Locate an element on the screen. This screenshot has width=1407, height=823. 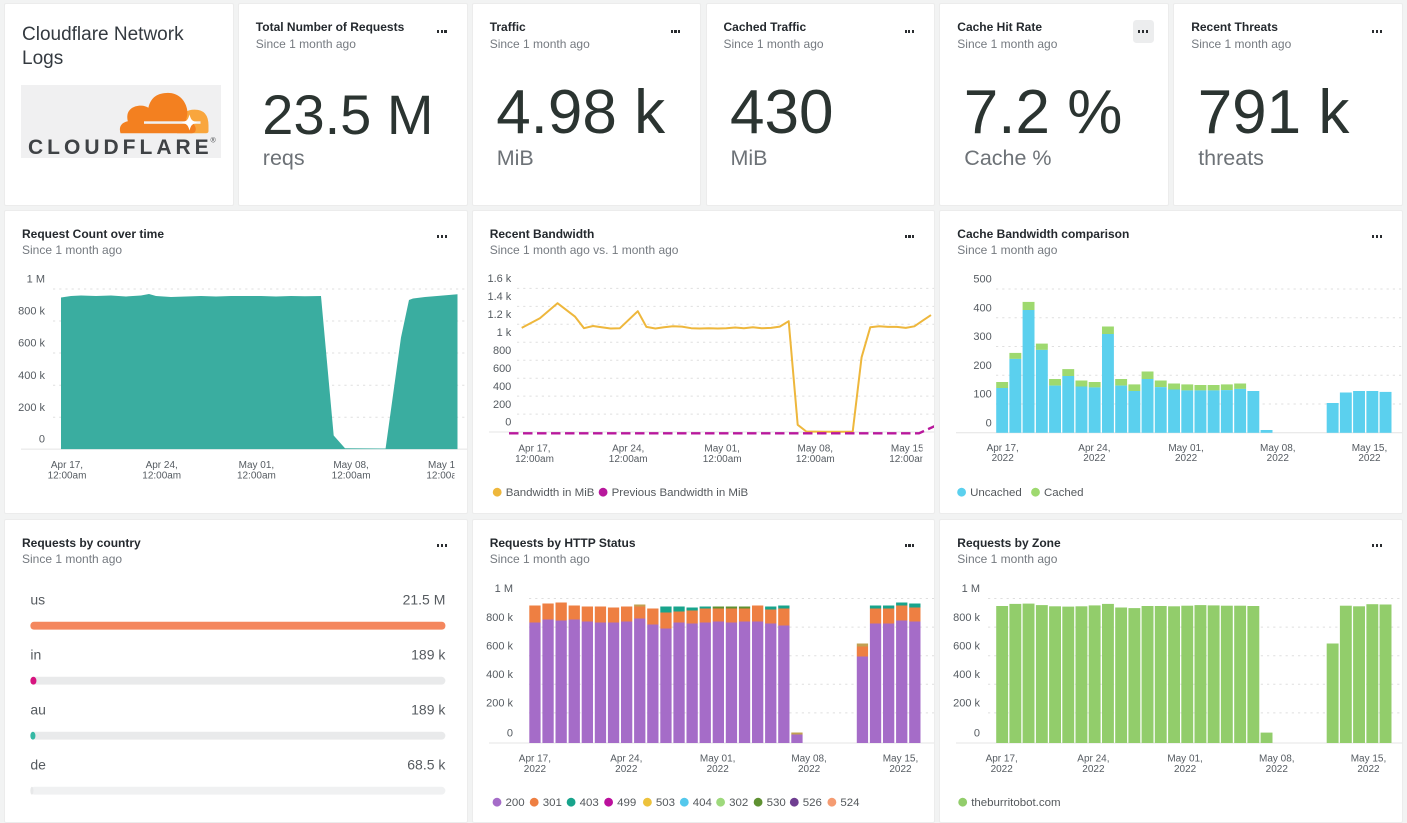
svg-text: de is located at coordinates (38, 764).